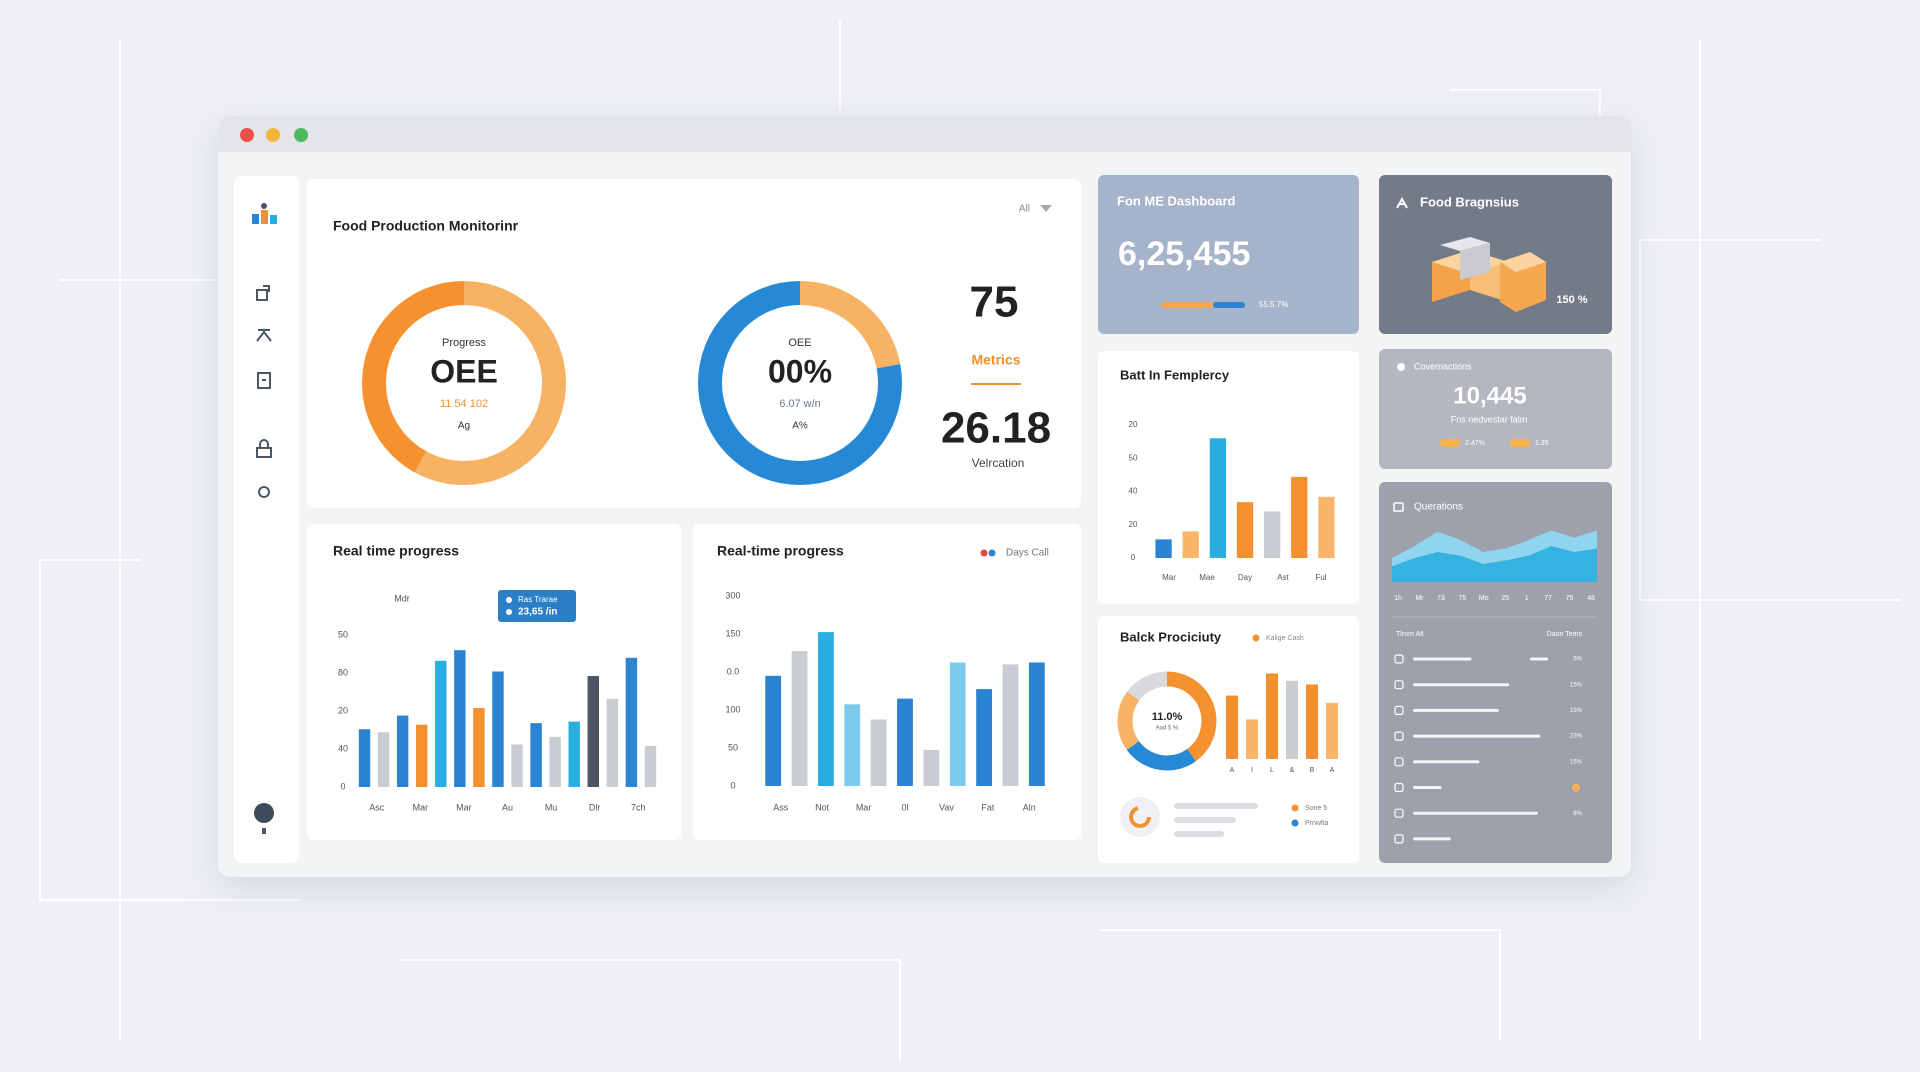  I want to click on y-tick-label: 0, so click(342, 786).